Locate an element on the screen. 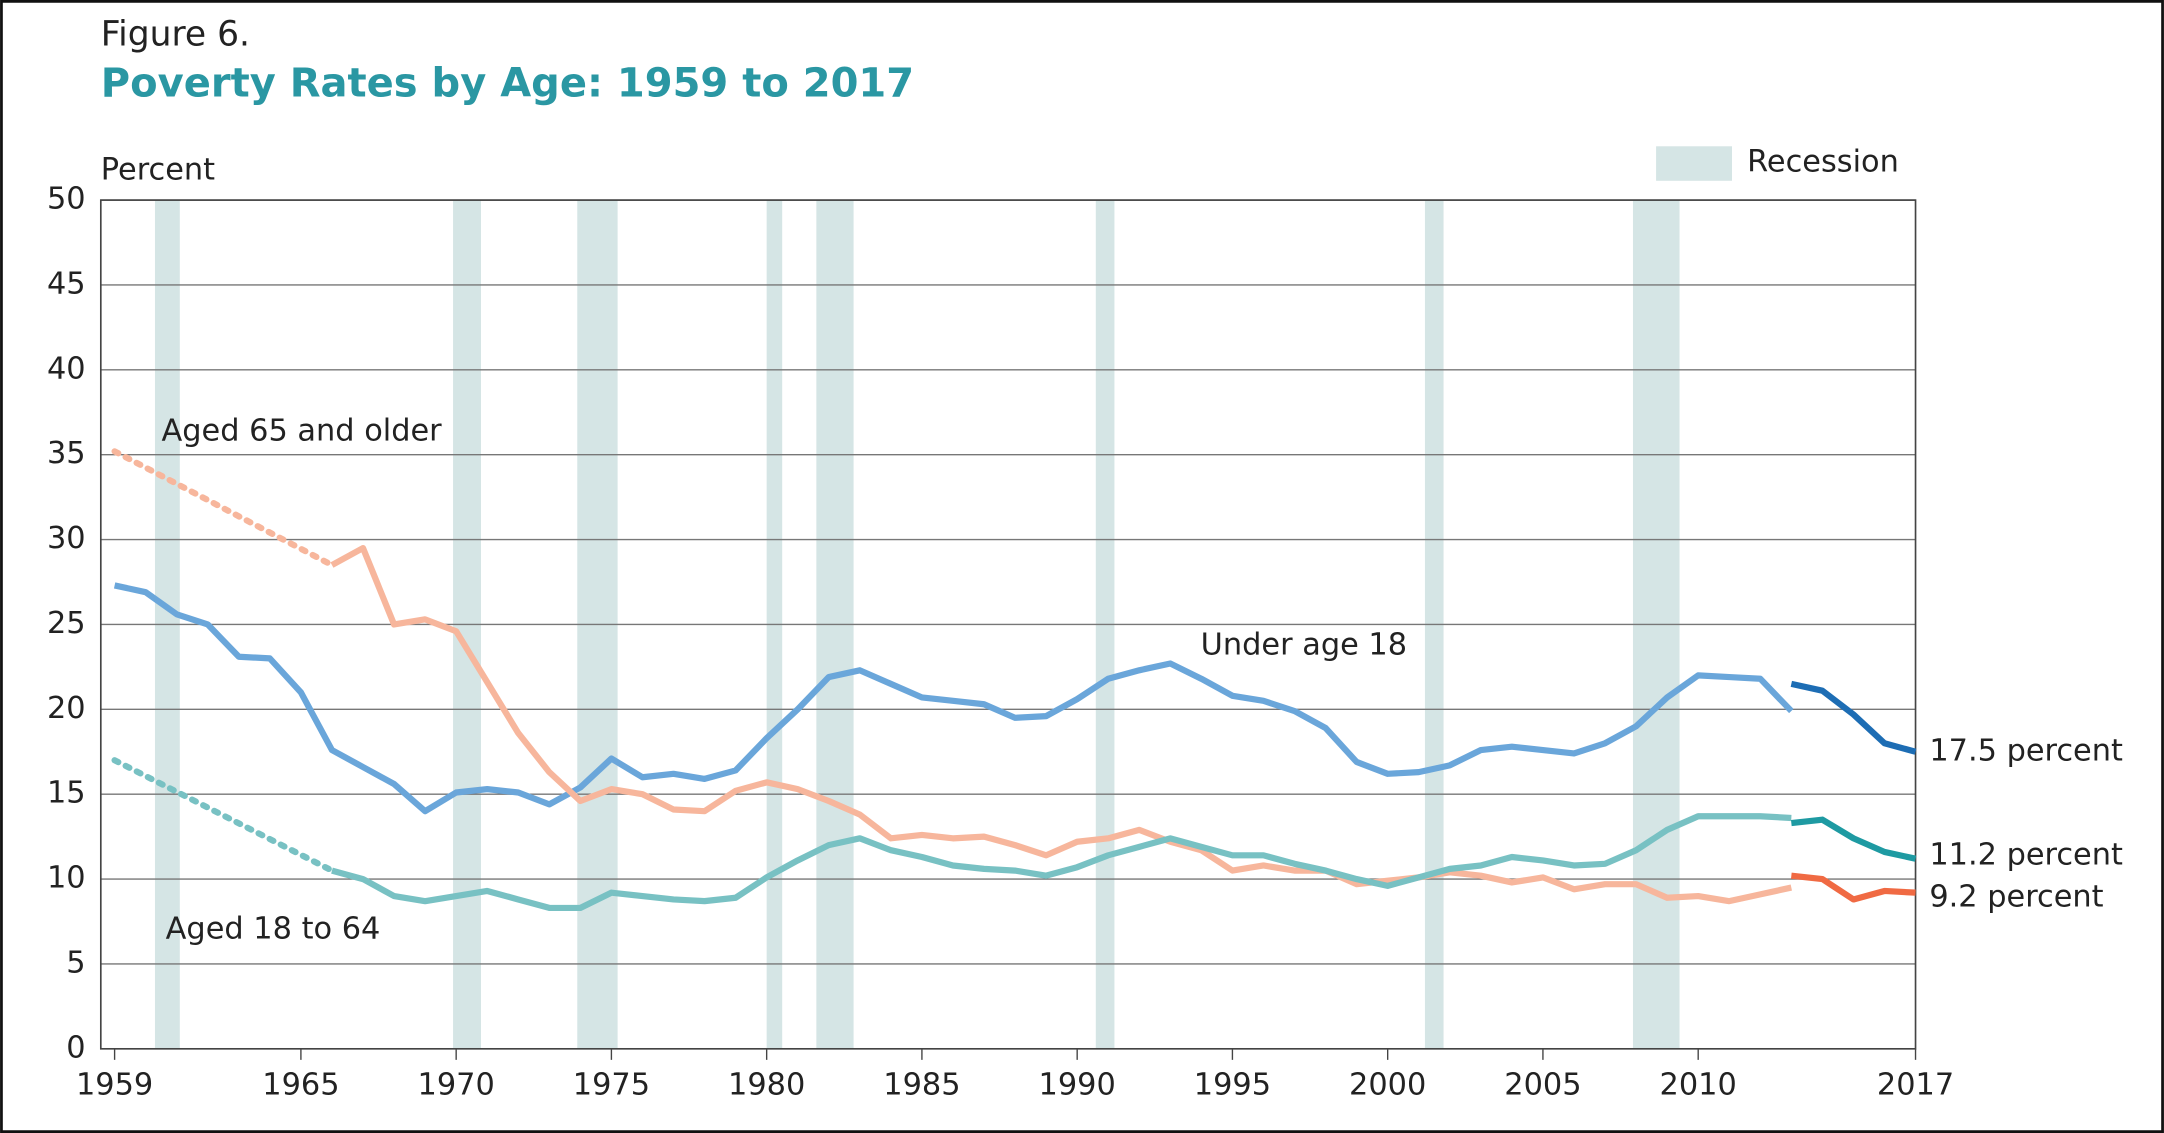  y-tick-label: 40 is located at coordinates (66, 368).